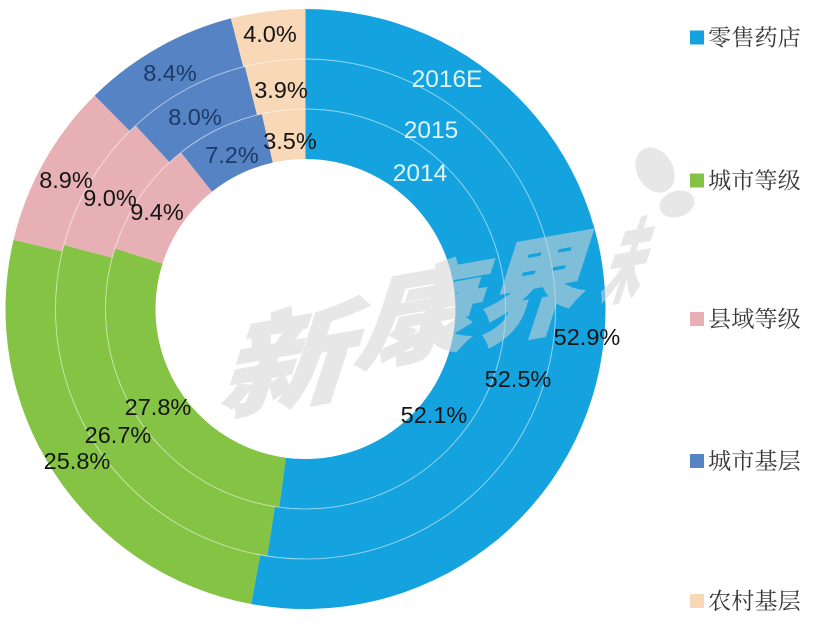  I want to click on svg-text: 3.5%, so click(290, 141).